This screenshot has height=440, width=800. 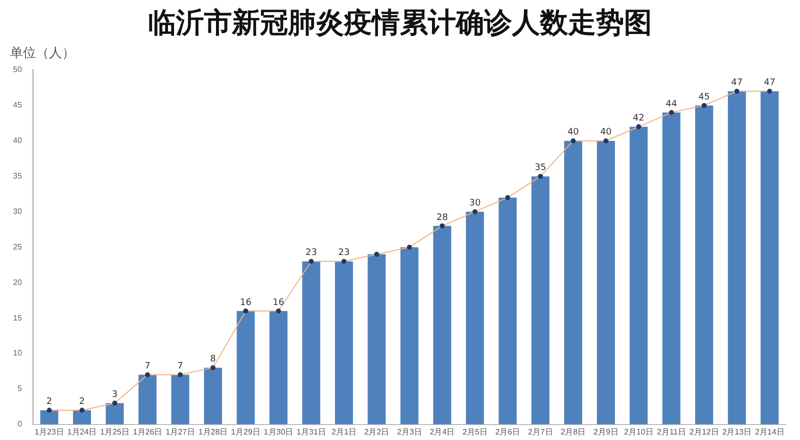 What do you see at coordinates (400, 23) in the screenshot?
I see `chart-title: 临沂市新冠肺炎疫情累计确诊人数走势图` at bounding box center [400, 23].